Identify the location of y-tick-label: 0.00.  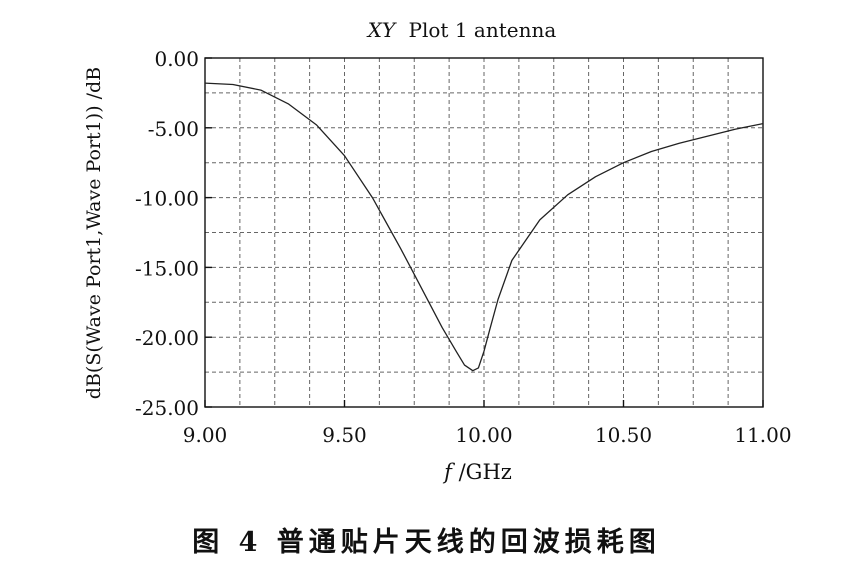
(176, 59).